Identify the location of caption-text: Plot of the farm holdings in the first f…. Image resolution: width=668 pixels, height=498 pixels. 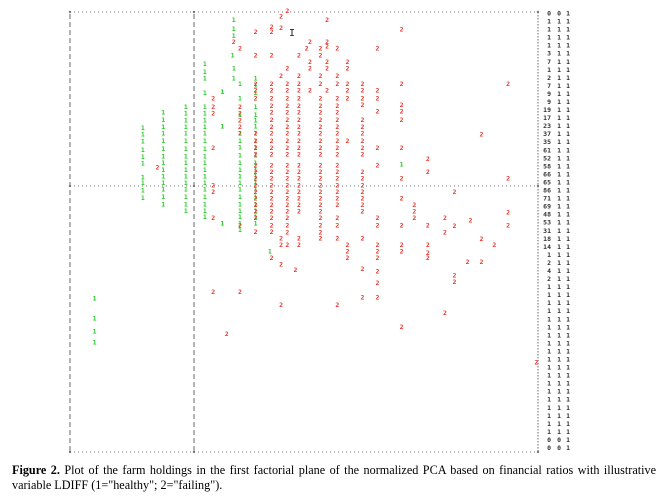
(334, 477).